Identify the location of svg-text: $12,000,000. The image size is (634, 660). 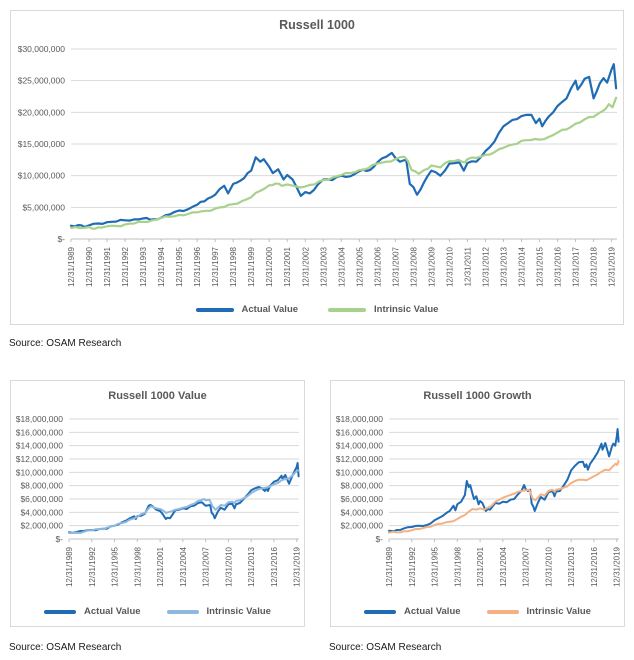
(40, 459).